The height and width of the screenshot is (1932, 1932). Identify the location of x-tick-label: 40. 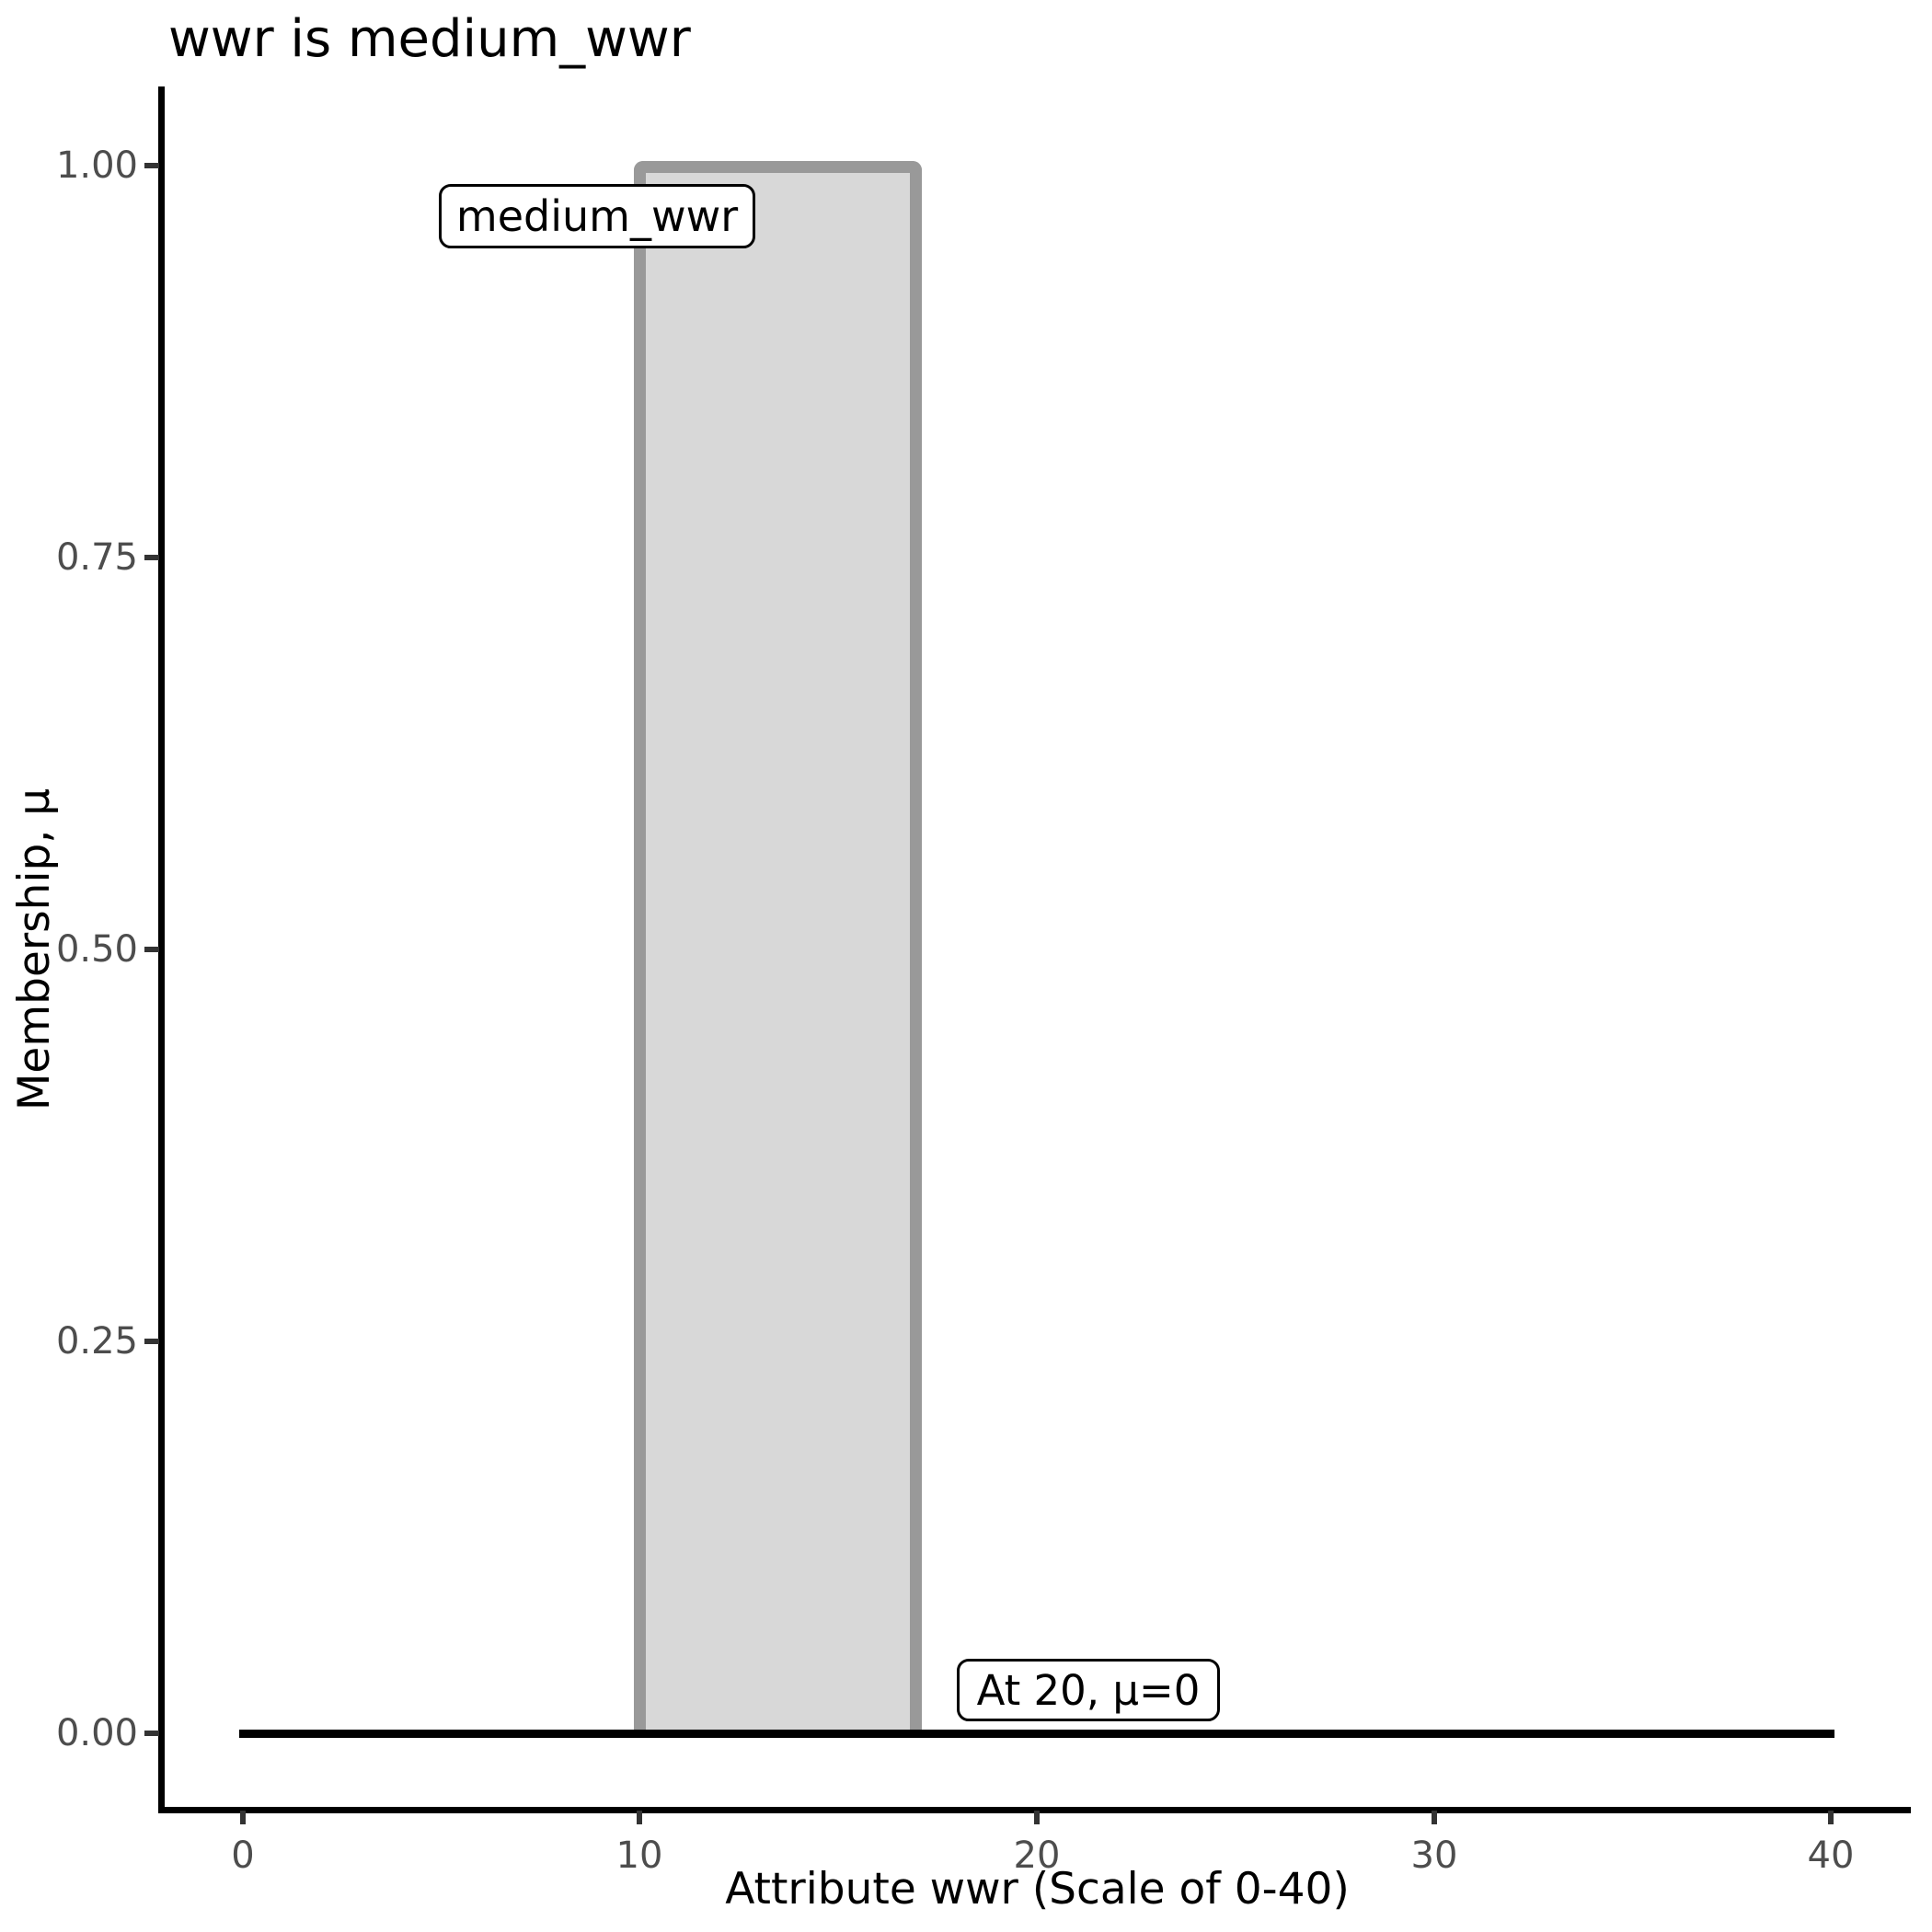
(1831, 1855).